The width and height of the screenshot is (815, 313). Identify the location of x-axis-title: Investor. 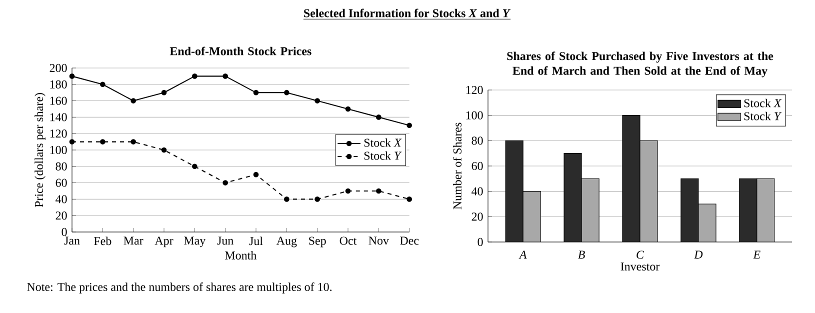
(640, 266).